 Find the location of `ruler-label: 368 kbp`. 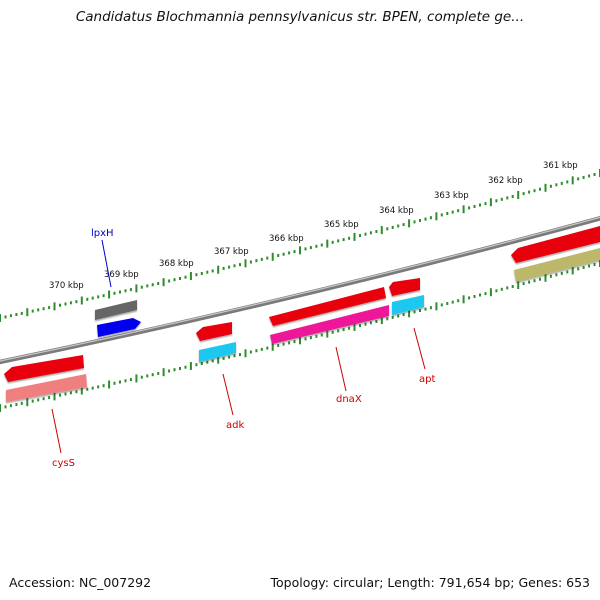

ruler-label: 368 kbp is located at coordinates (176, 264).